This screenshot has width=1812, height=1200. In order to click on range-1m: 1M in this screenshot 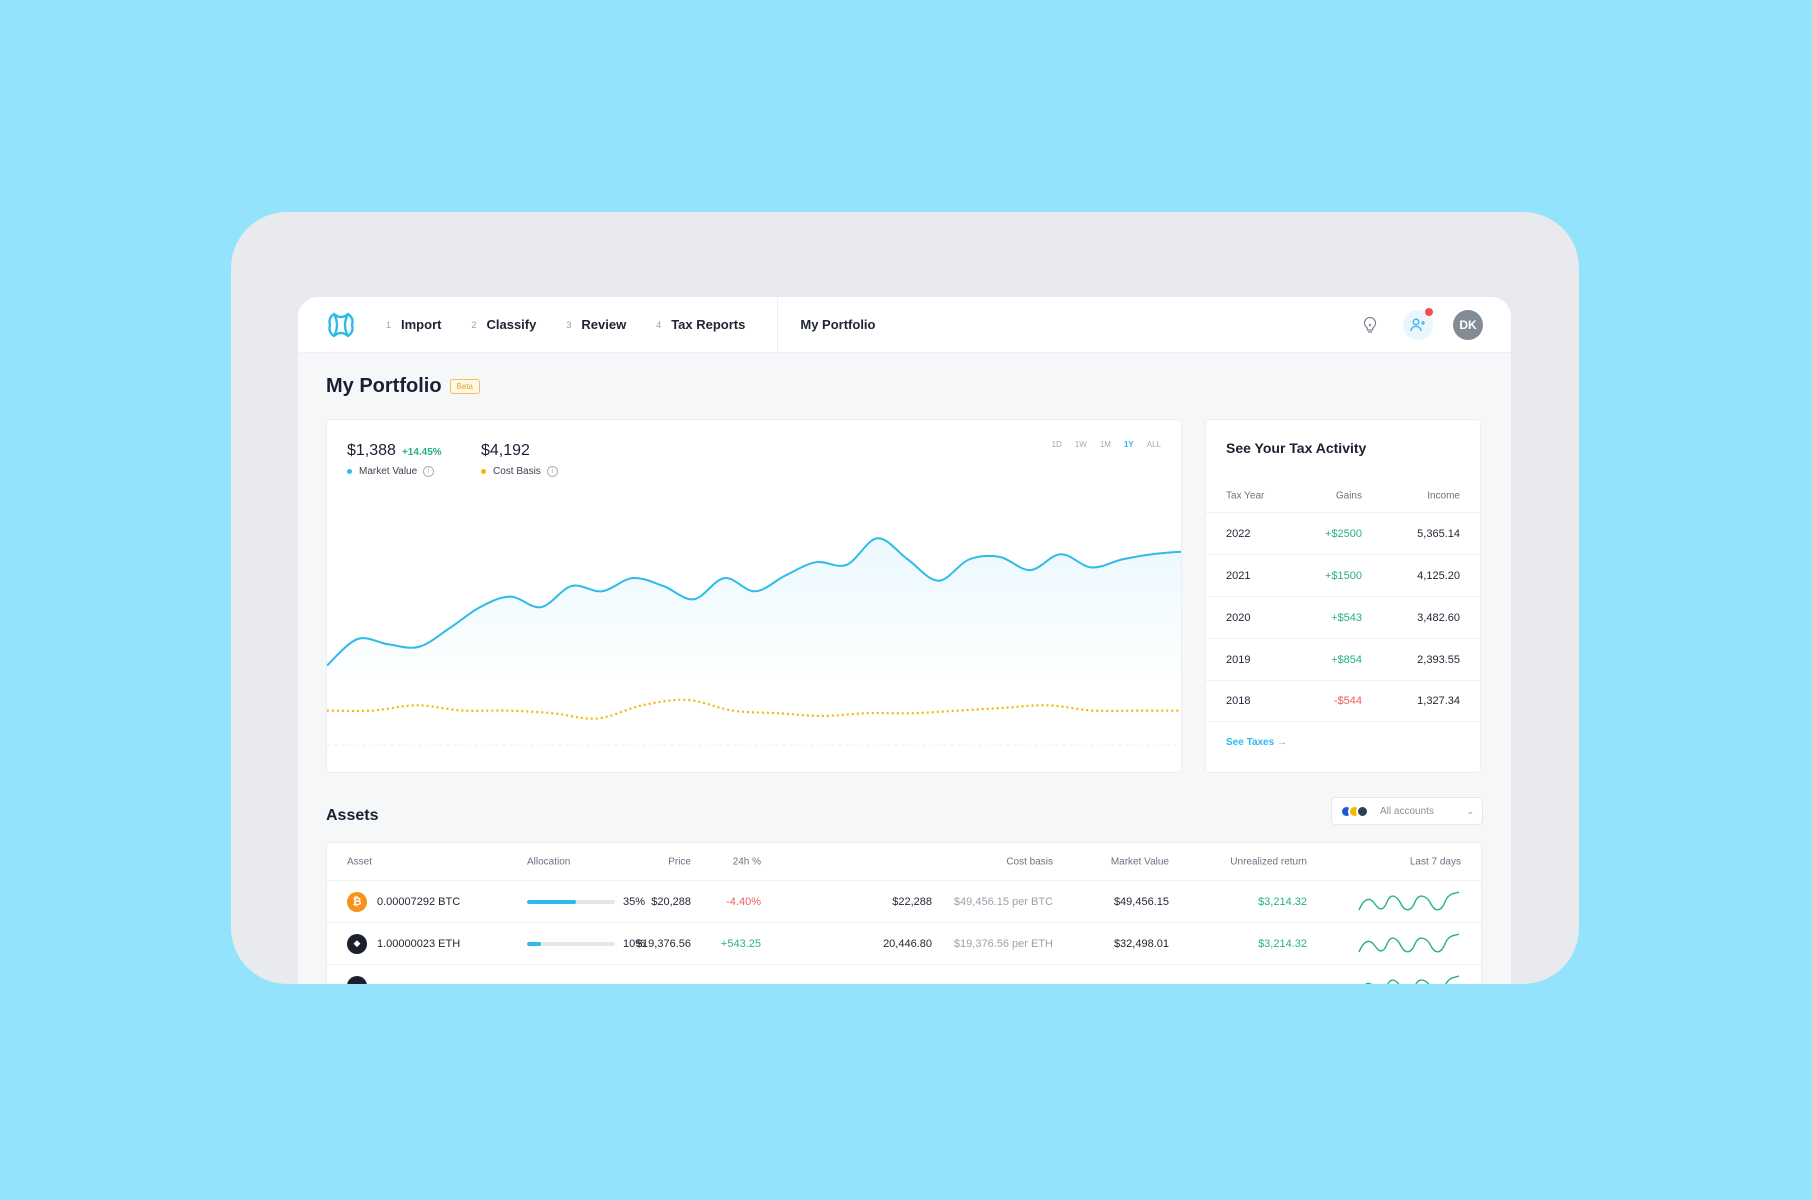, I will do `click(1105, 444)`.